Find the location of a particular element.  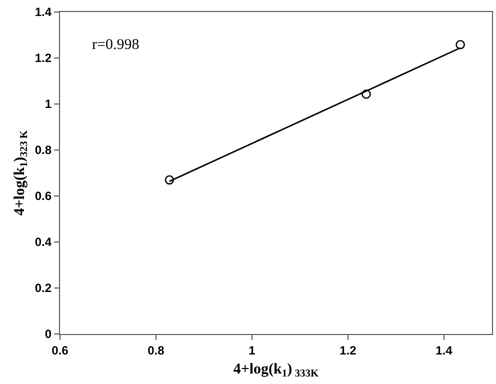

y-tick-label: 0.2 is located at coordinates (43, 288).